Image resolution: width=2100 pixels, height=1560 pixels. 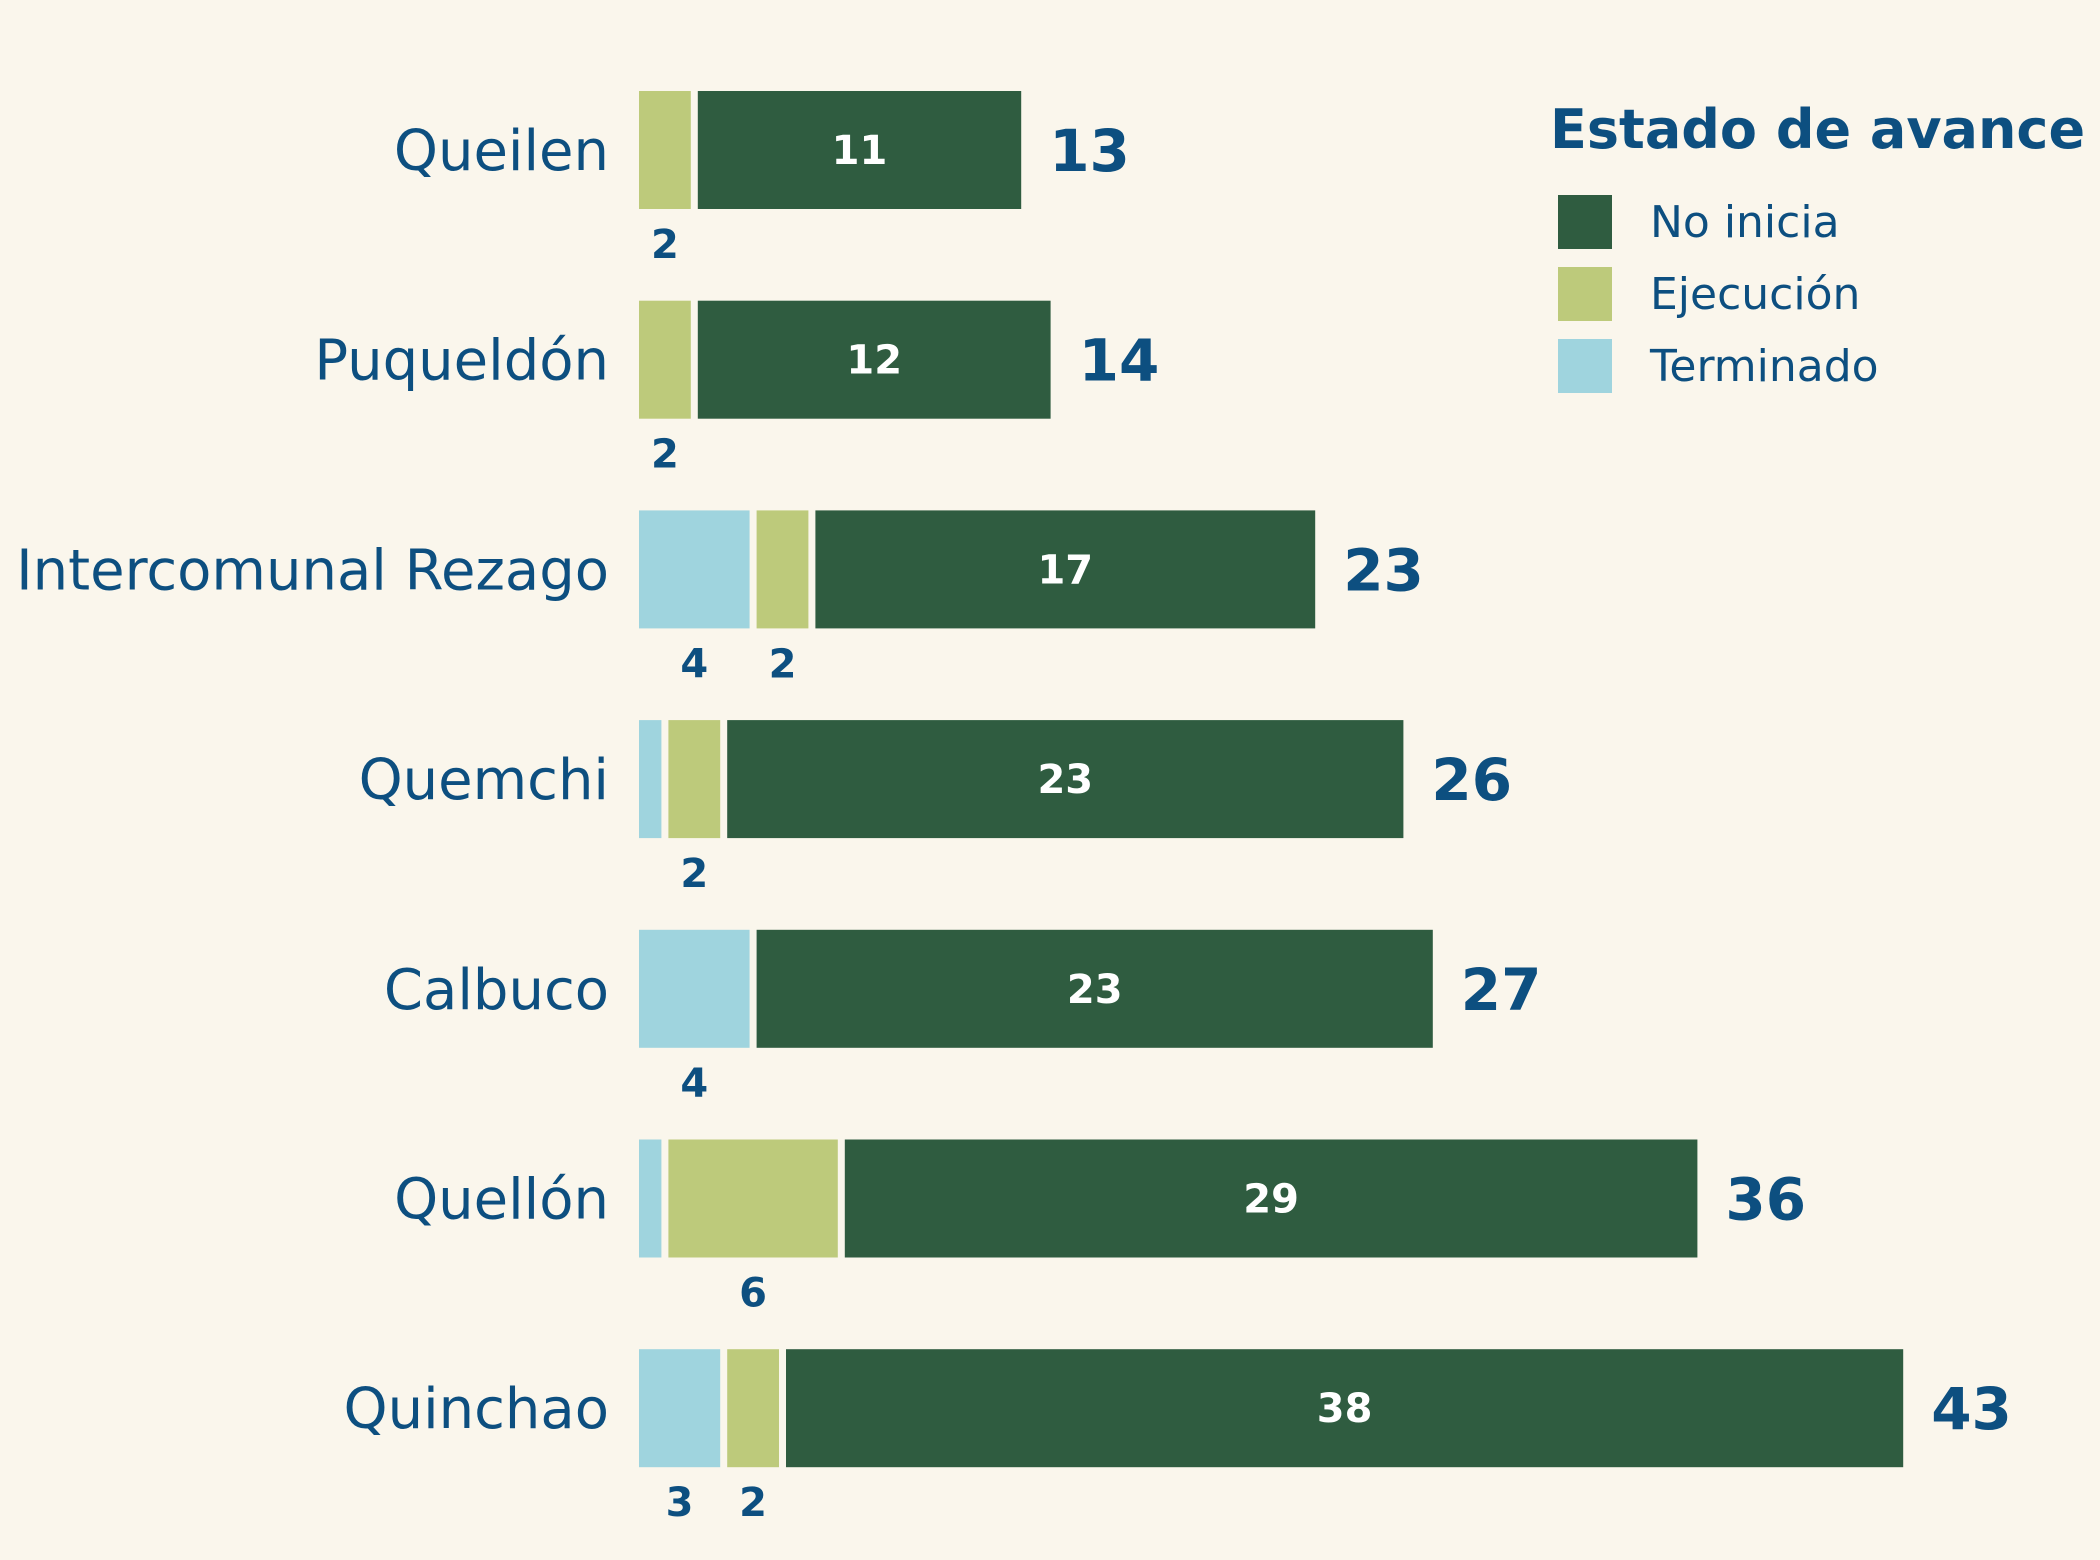 I want to click on category-label: Queilen, so click(x=501, y=151).